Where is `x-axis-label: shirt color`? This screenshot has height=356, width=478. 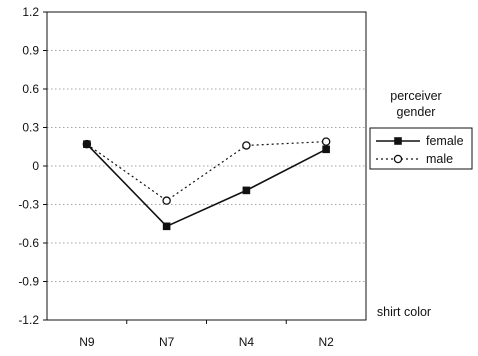
x-axis-label: shirt color is located at coordinates (404, 312).